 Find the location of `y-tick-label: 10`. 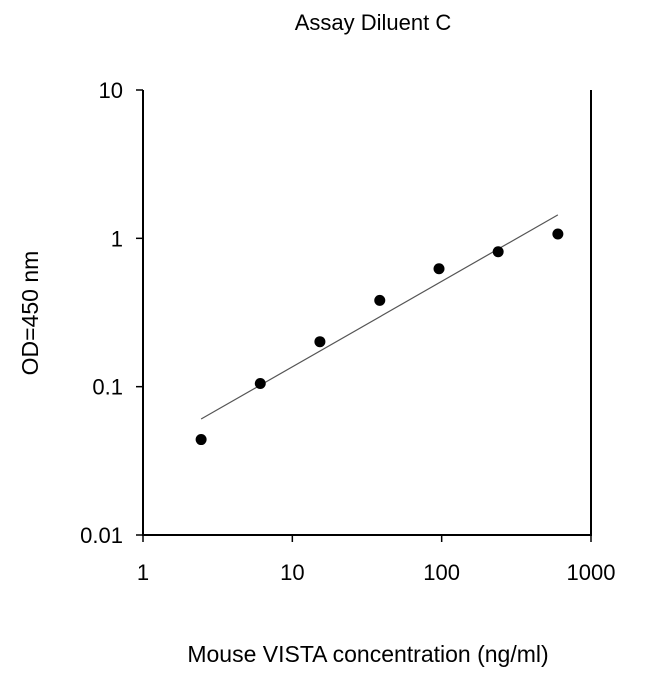

y-tick-label: 10 is located at coordinates (111, 90).